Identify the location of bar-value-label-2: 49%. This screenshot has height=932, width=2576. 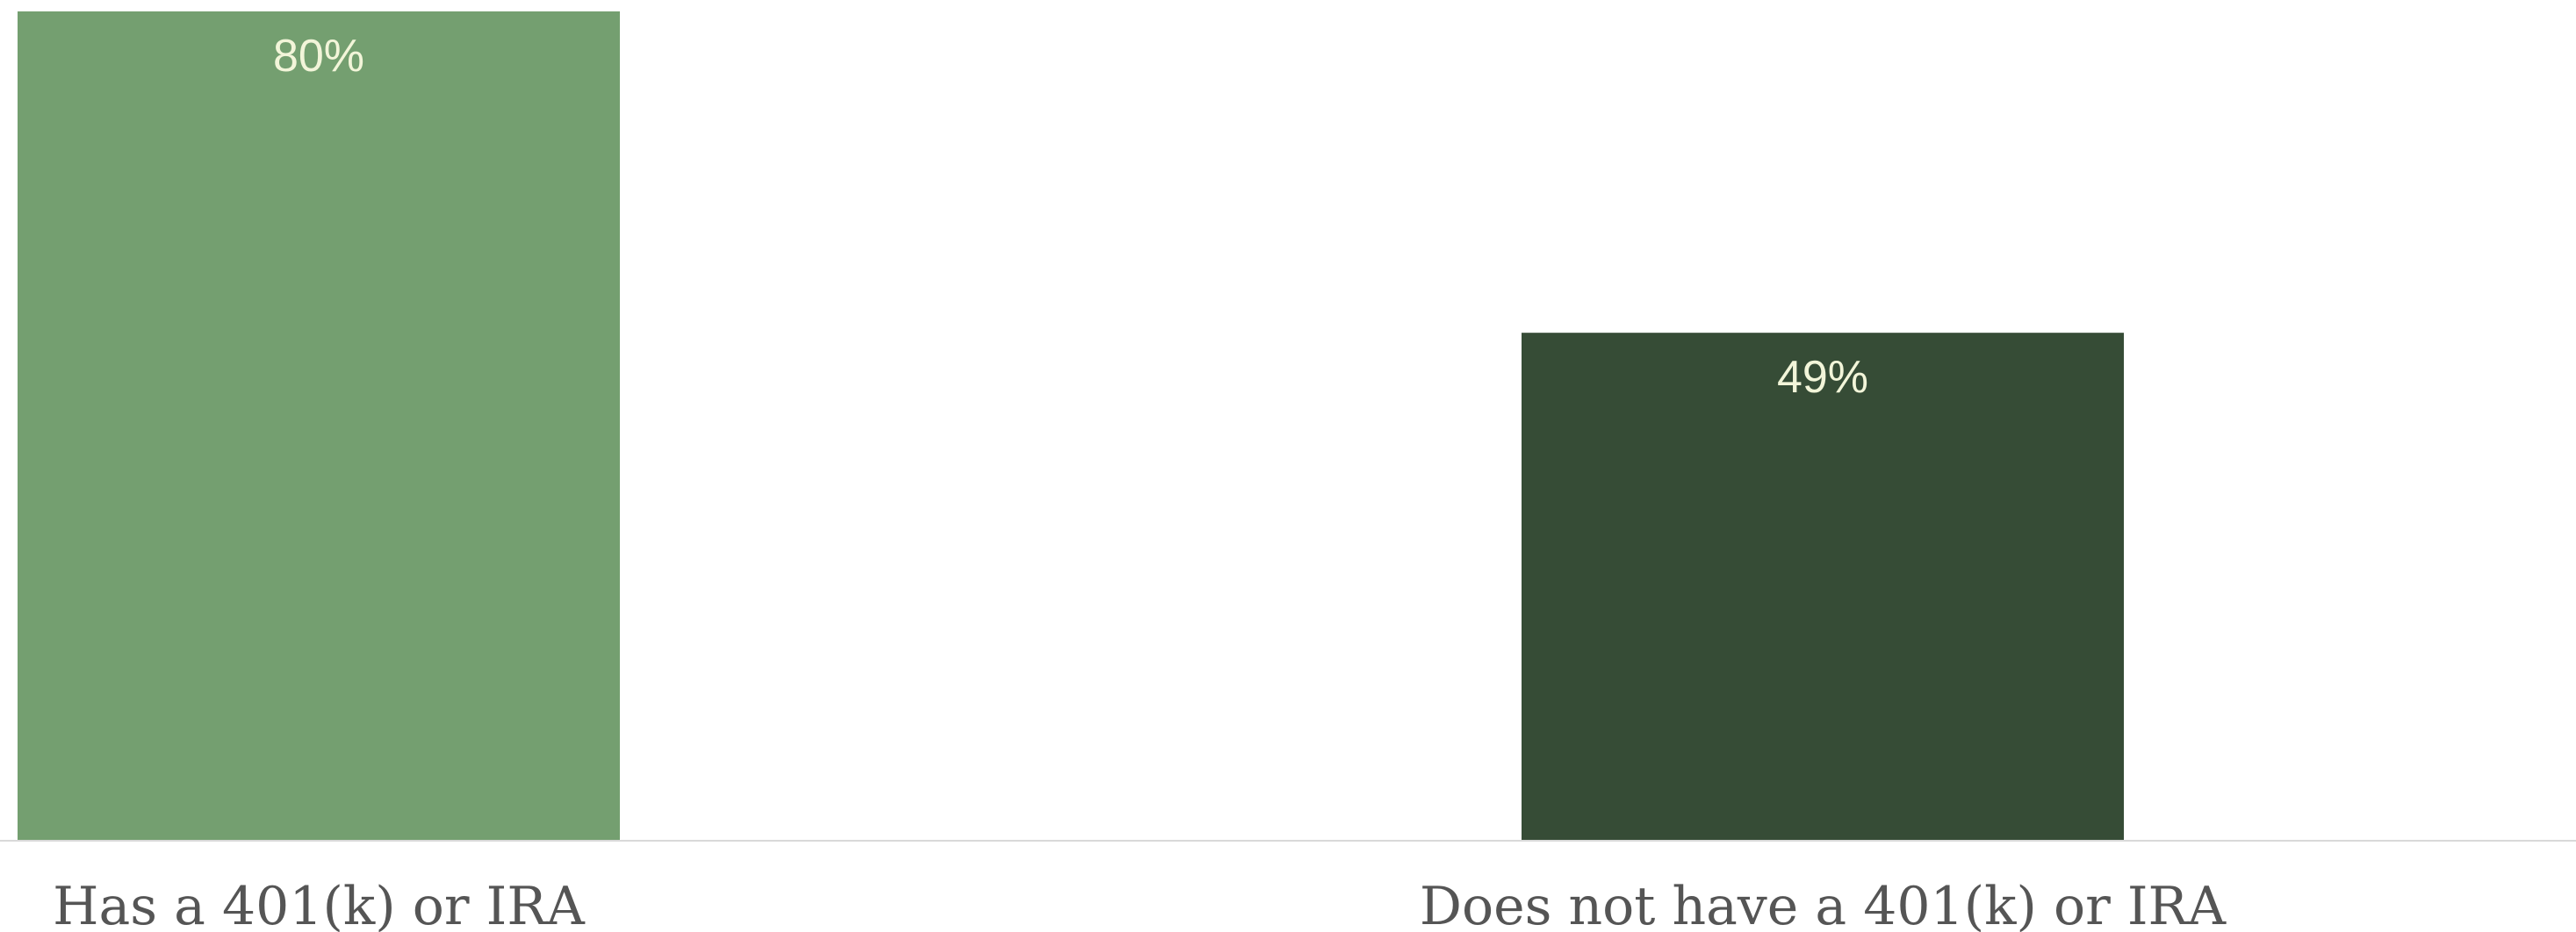
(1822, 377).